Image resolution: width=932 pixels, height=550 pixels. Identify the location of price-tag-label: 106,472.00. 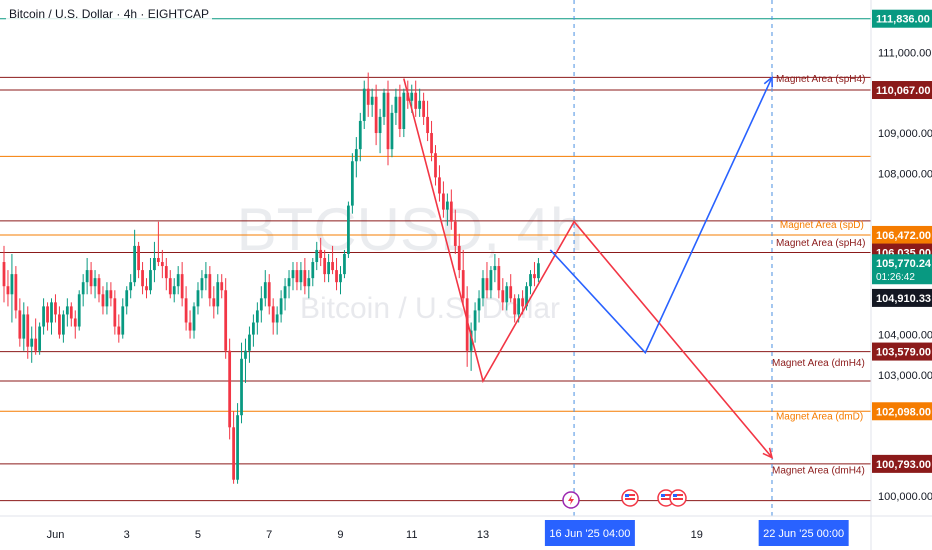
(903, 236).